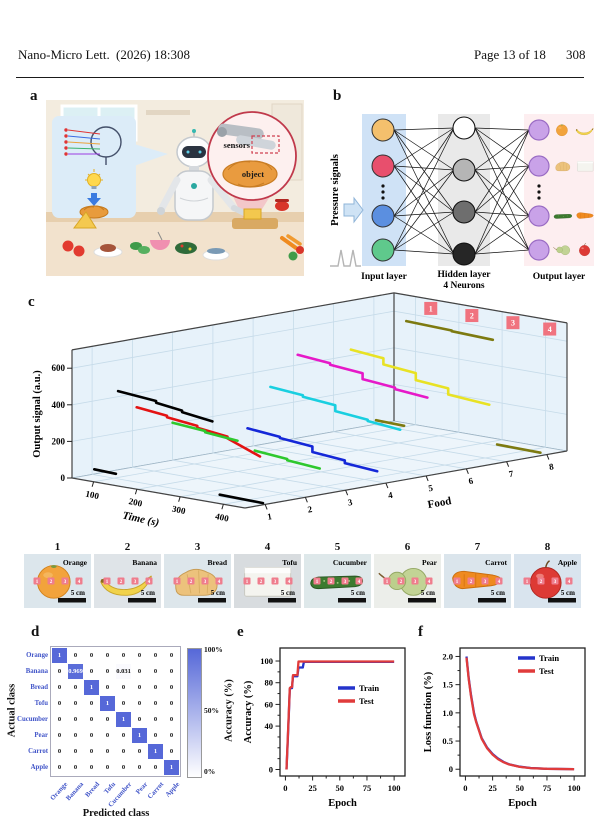 Image resolution: width=600 pixels, height=824 pixels. Describe the element at coordinates (59, 441) in the screenshot. I see `signal-tick: 200` at that location.